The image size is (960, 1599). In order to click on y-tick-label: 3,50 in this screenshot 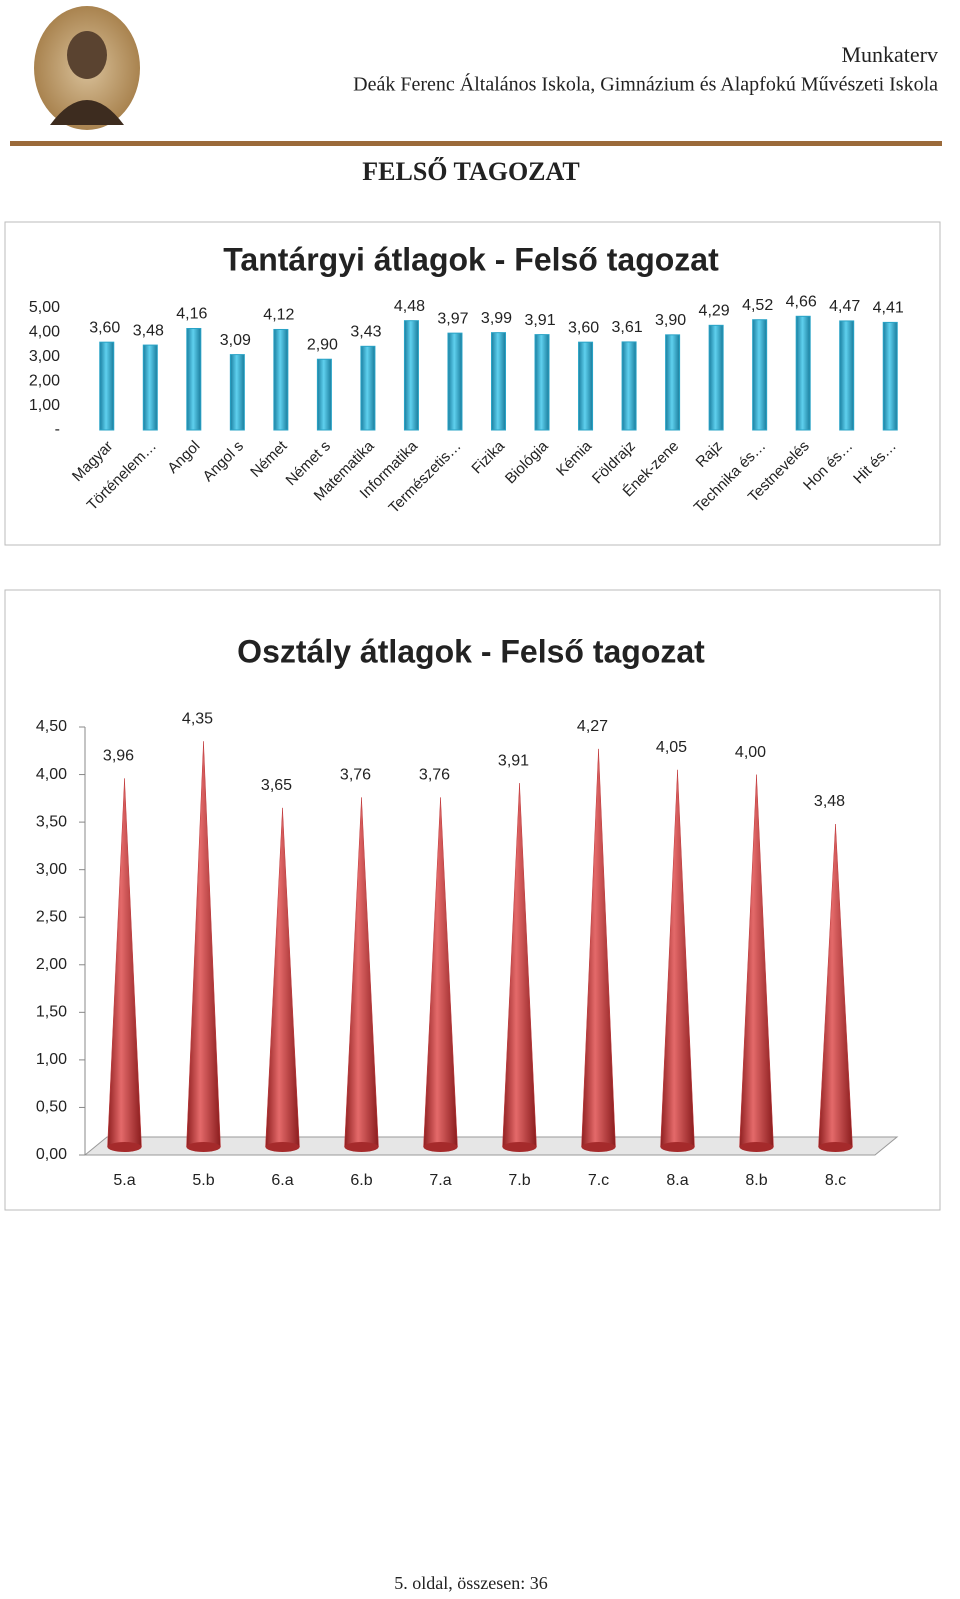, I will do `click(51, 821)`.